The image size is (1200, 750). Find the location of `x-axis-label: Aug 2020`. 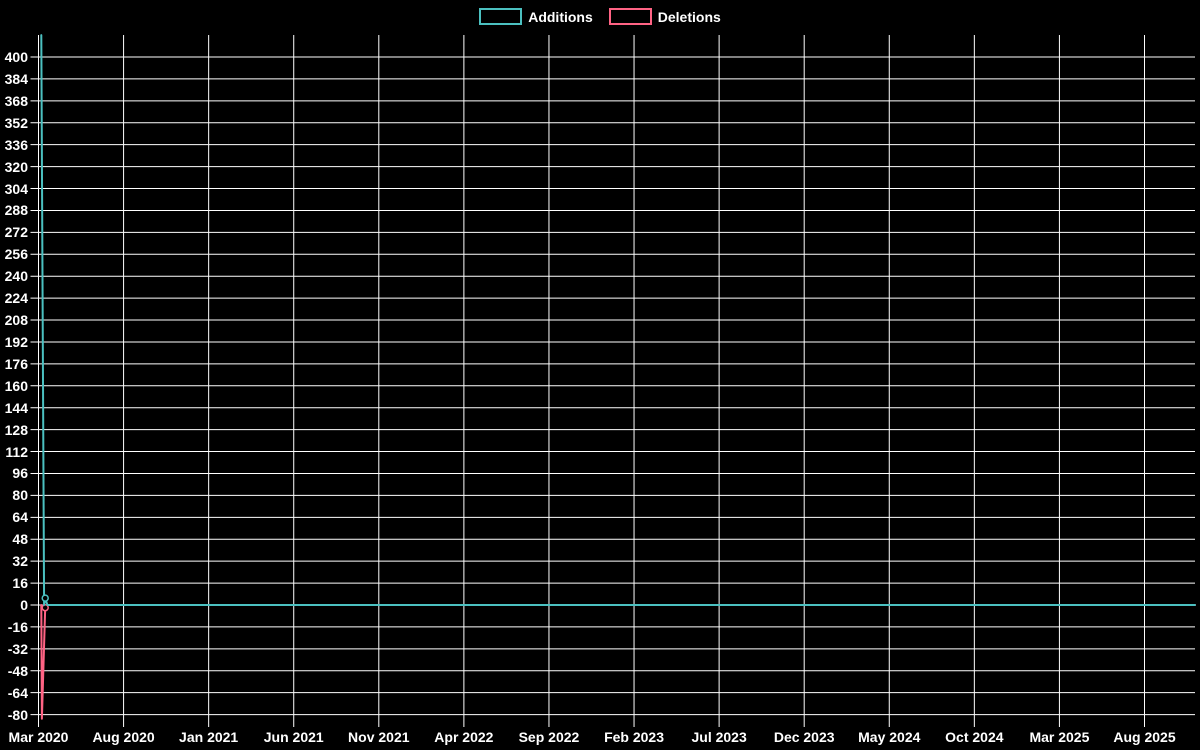

x-axis-label: Aug 2020 is located at coordinates (123, 737).